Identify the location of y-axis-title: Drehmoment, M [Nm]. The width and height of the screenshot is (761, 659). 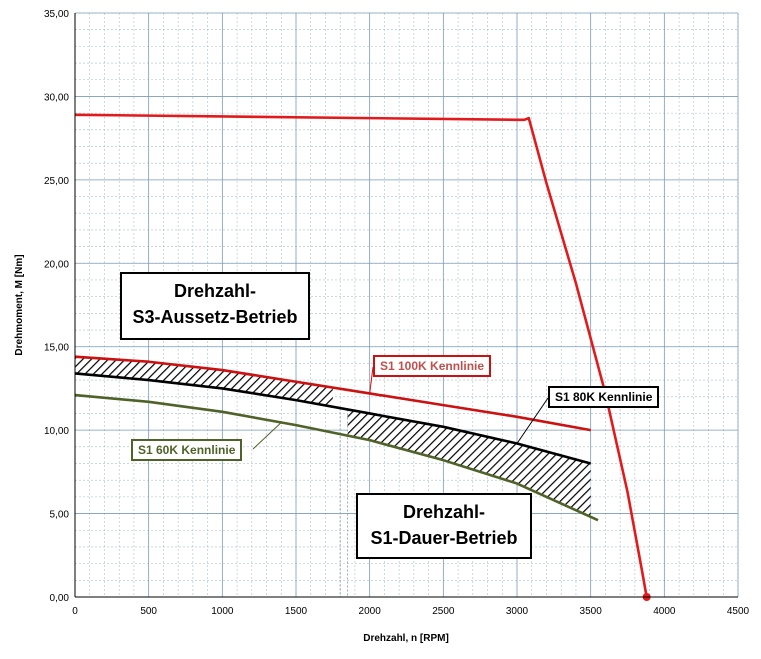
(19, 304).